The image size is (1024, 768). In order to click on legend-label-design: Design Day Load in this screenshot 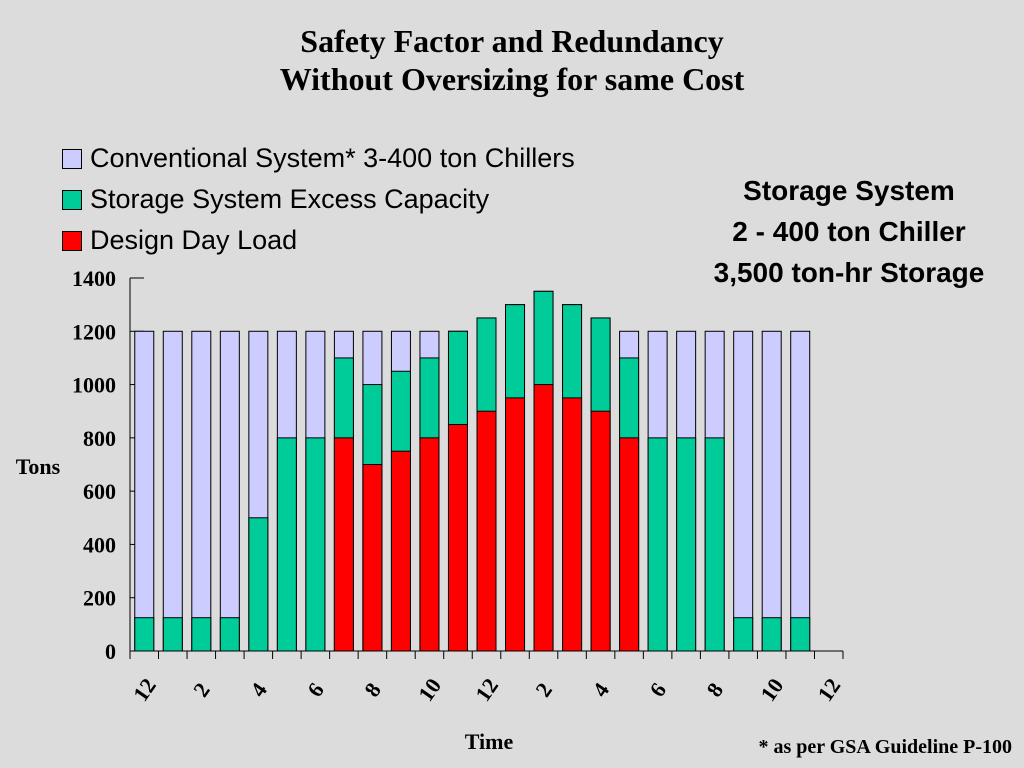, I will do `click(194, 240)`.